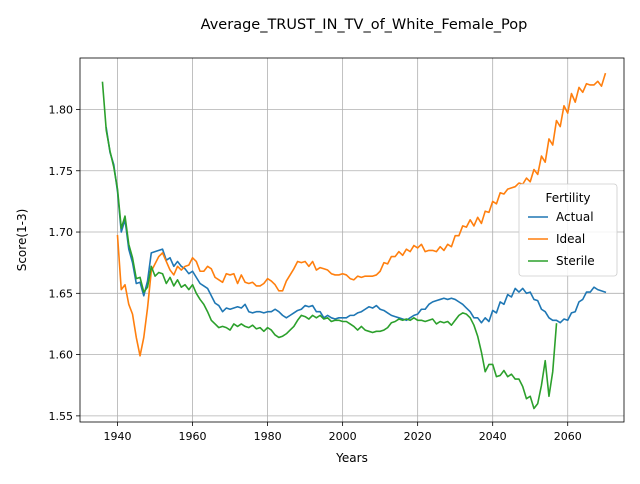 Image resolution: width=640 pixels, height=484 pixels. What do you see at coordinates (61, 355) in the screenshot?
I see `y-tick-label: 1.60` at bounding box center [61, 355].